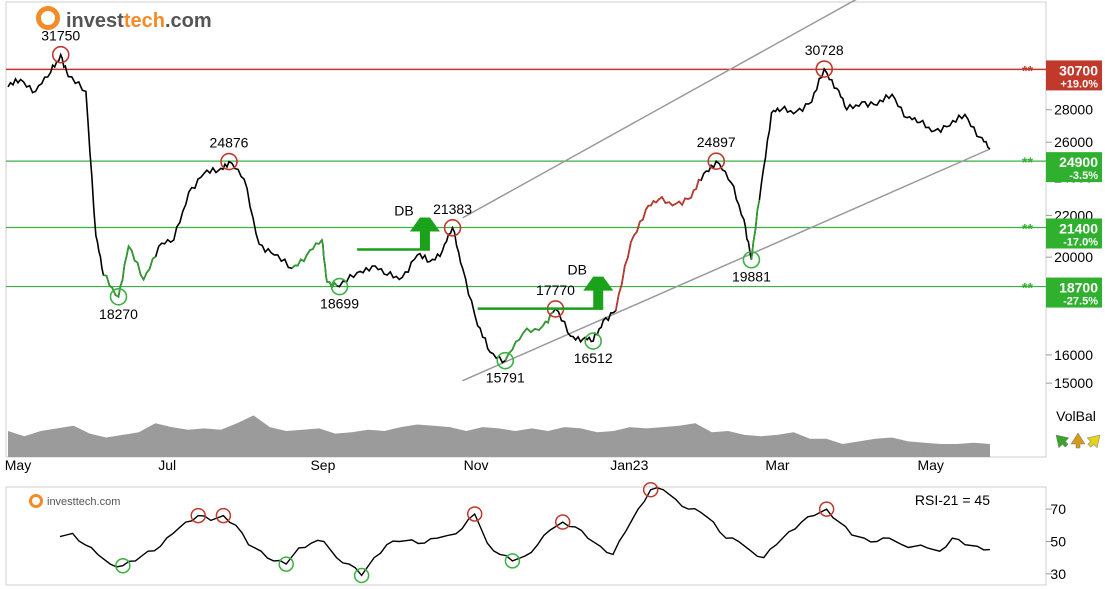  I want to click on support-level-value: 21400, so click(1078, 228).